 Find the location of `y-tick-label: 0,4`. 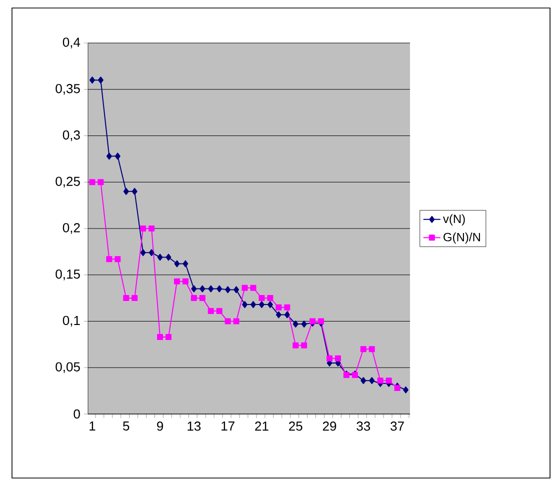

y-tick-label: 0,4 is located at coordinates (71, 43).